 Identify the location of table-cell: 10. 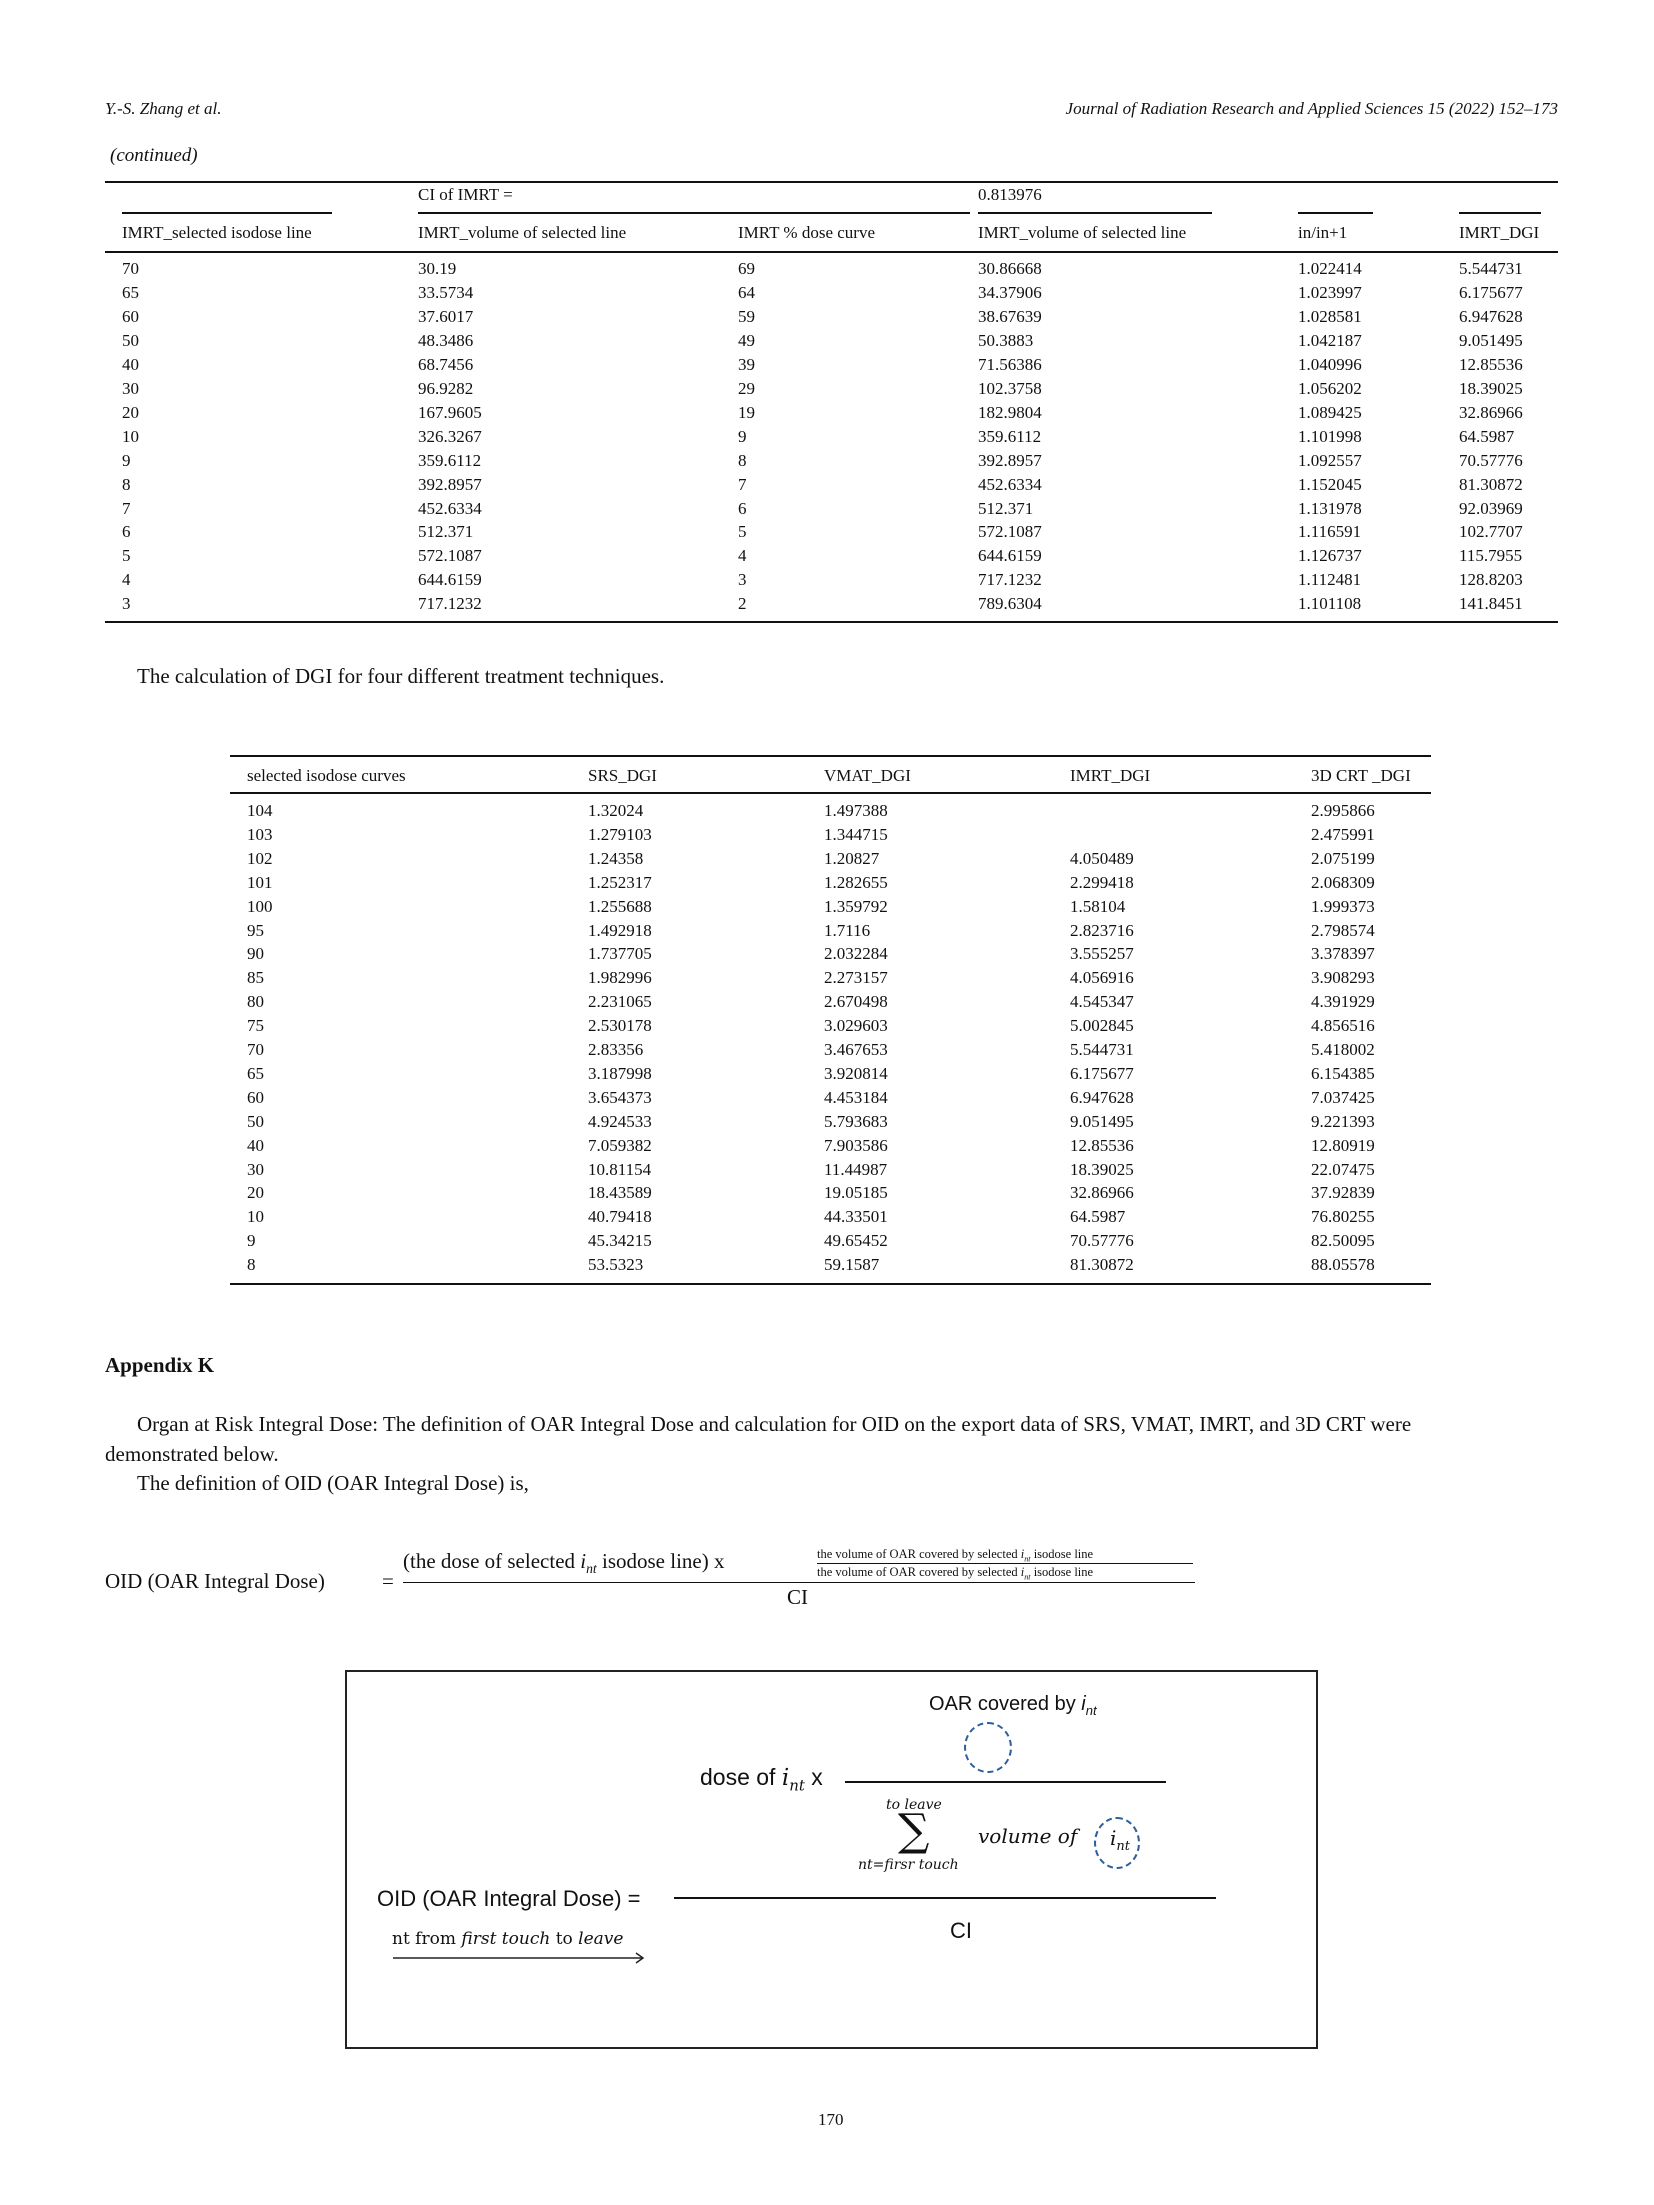
(255, 1217).